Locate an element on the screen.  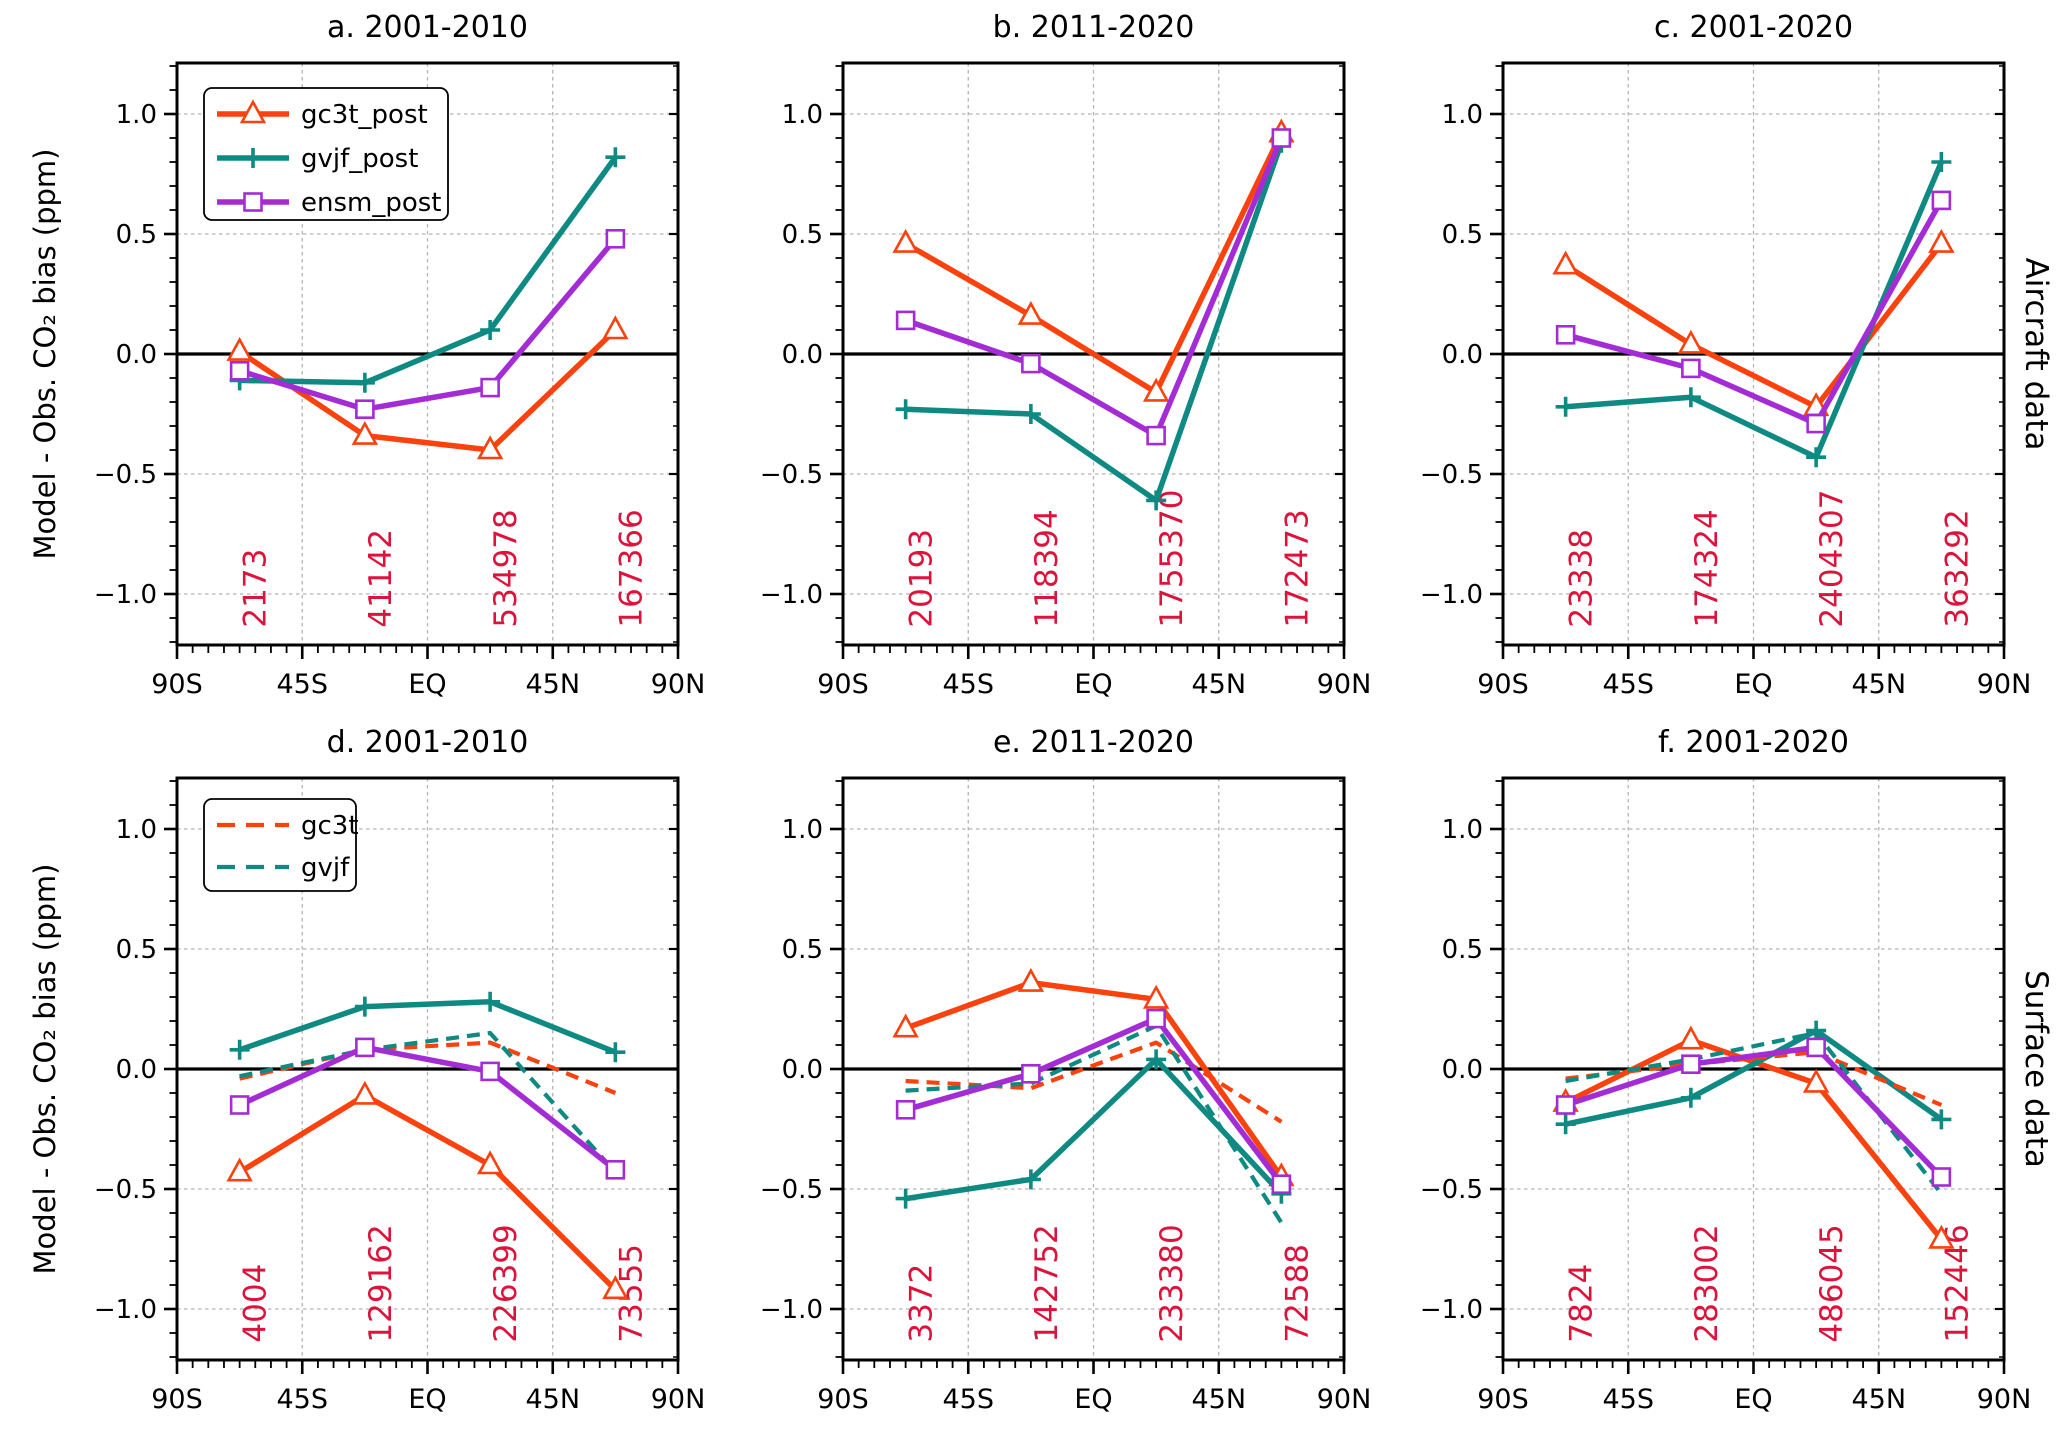
obs-count-label: 41142 is located at coordinates (381, 578).